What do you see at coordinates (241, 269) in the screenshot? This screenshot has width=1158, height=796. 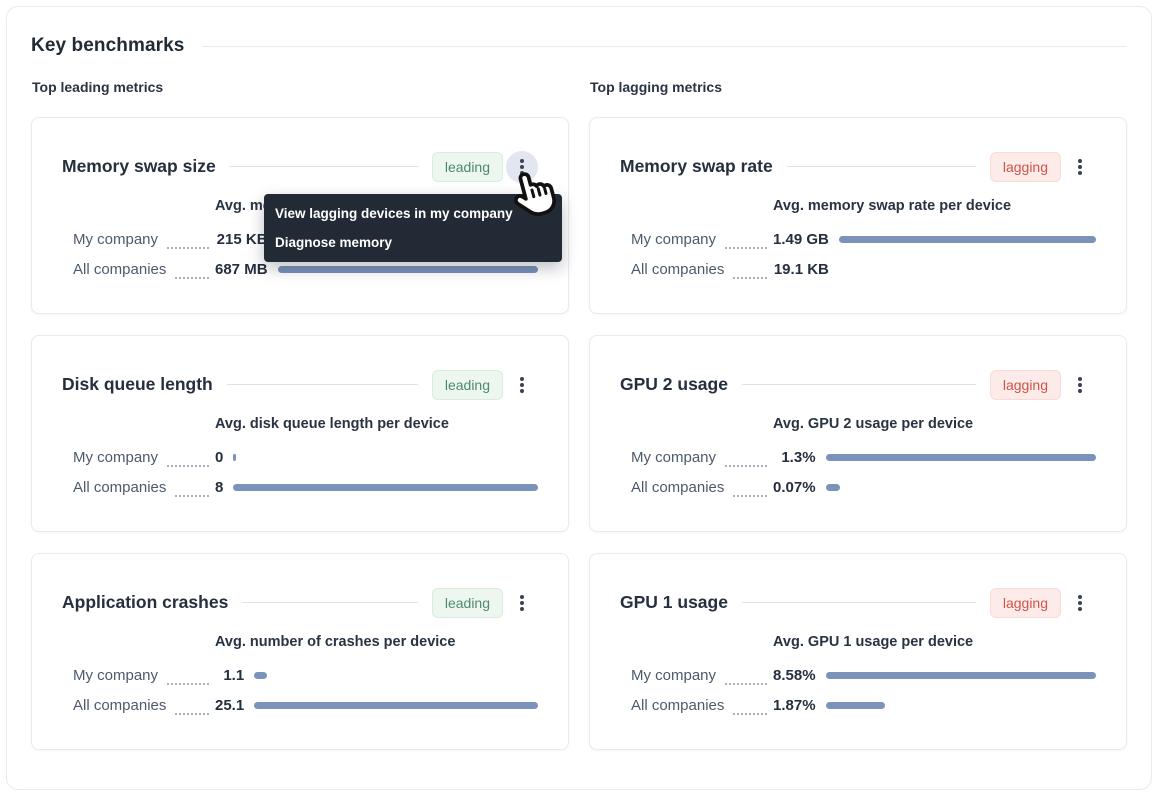 I see `row-value: 687 MB` at bounding box center [241, 269].